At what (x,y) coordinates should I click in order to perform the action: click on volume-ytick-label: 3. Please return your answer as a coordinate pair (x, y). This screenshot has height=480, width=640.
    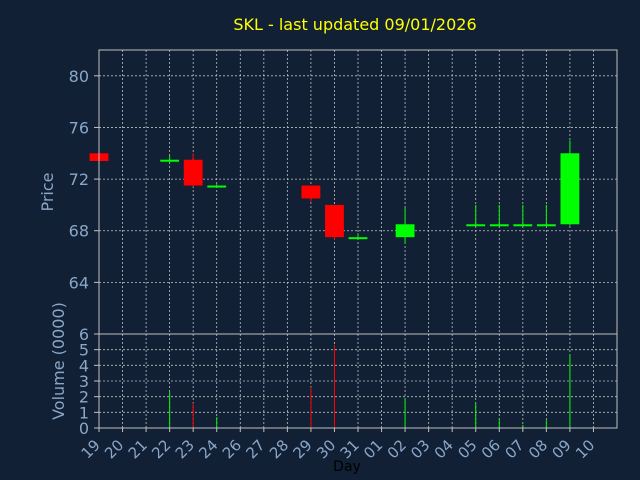
    Looking at the image, I should click on (84, 381).